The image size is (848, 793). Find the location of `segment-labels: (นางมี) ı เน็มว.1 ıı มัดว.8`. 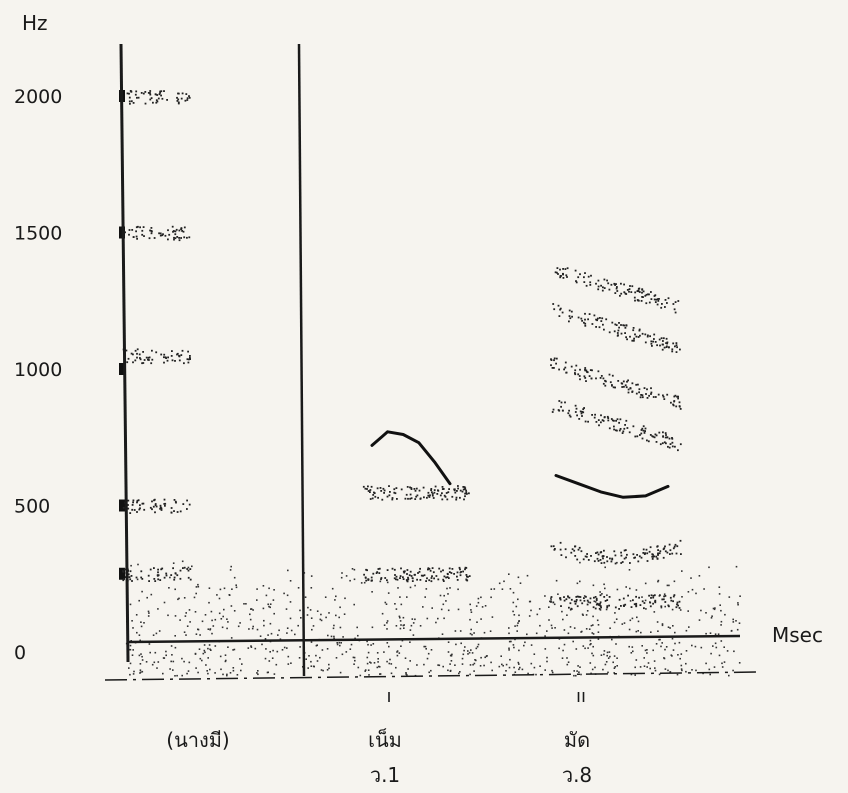

segment-labels: (นางมี) ı เน็มว.1 ıı มัดว.8 is located at coordinates (379, 736).